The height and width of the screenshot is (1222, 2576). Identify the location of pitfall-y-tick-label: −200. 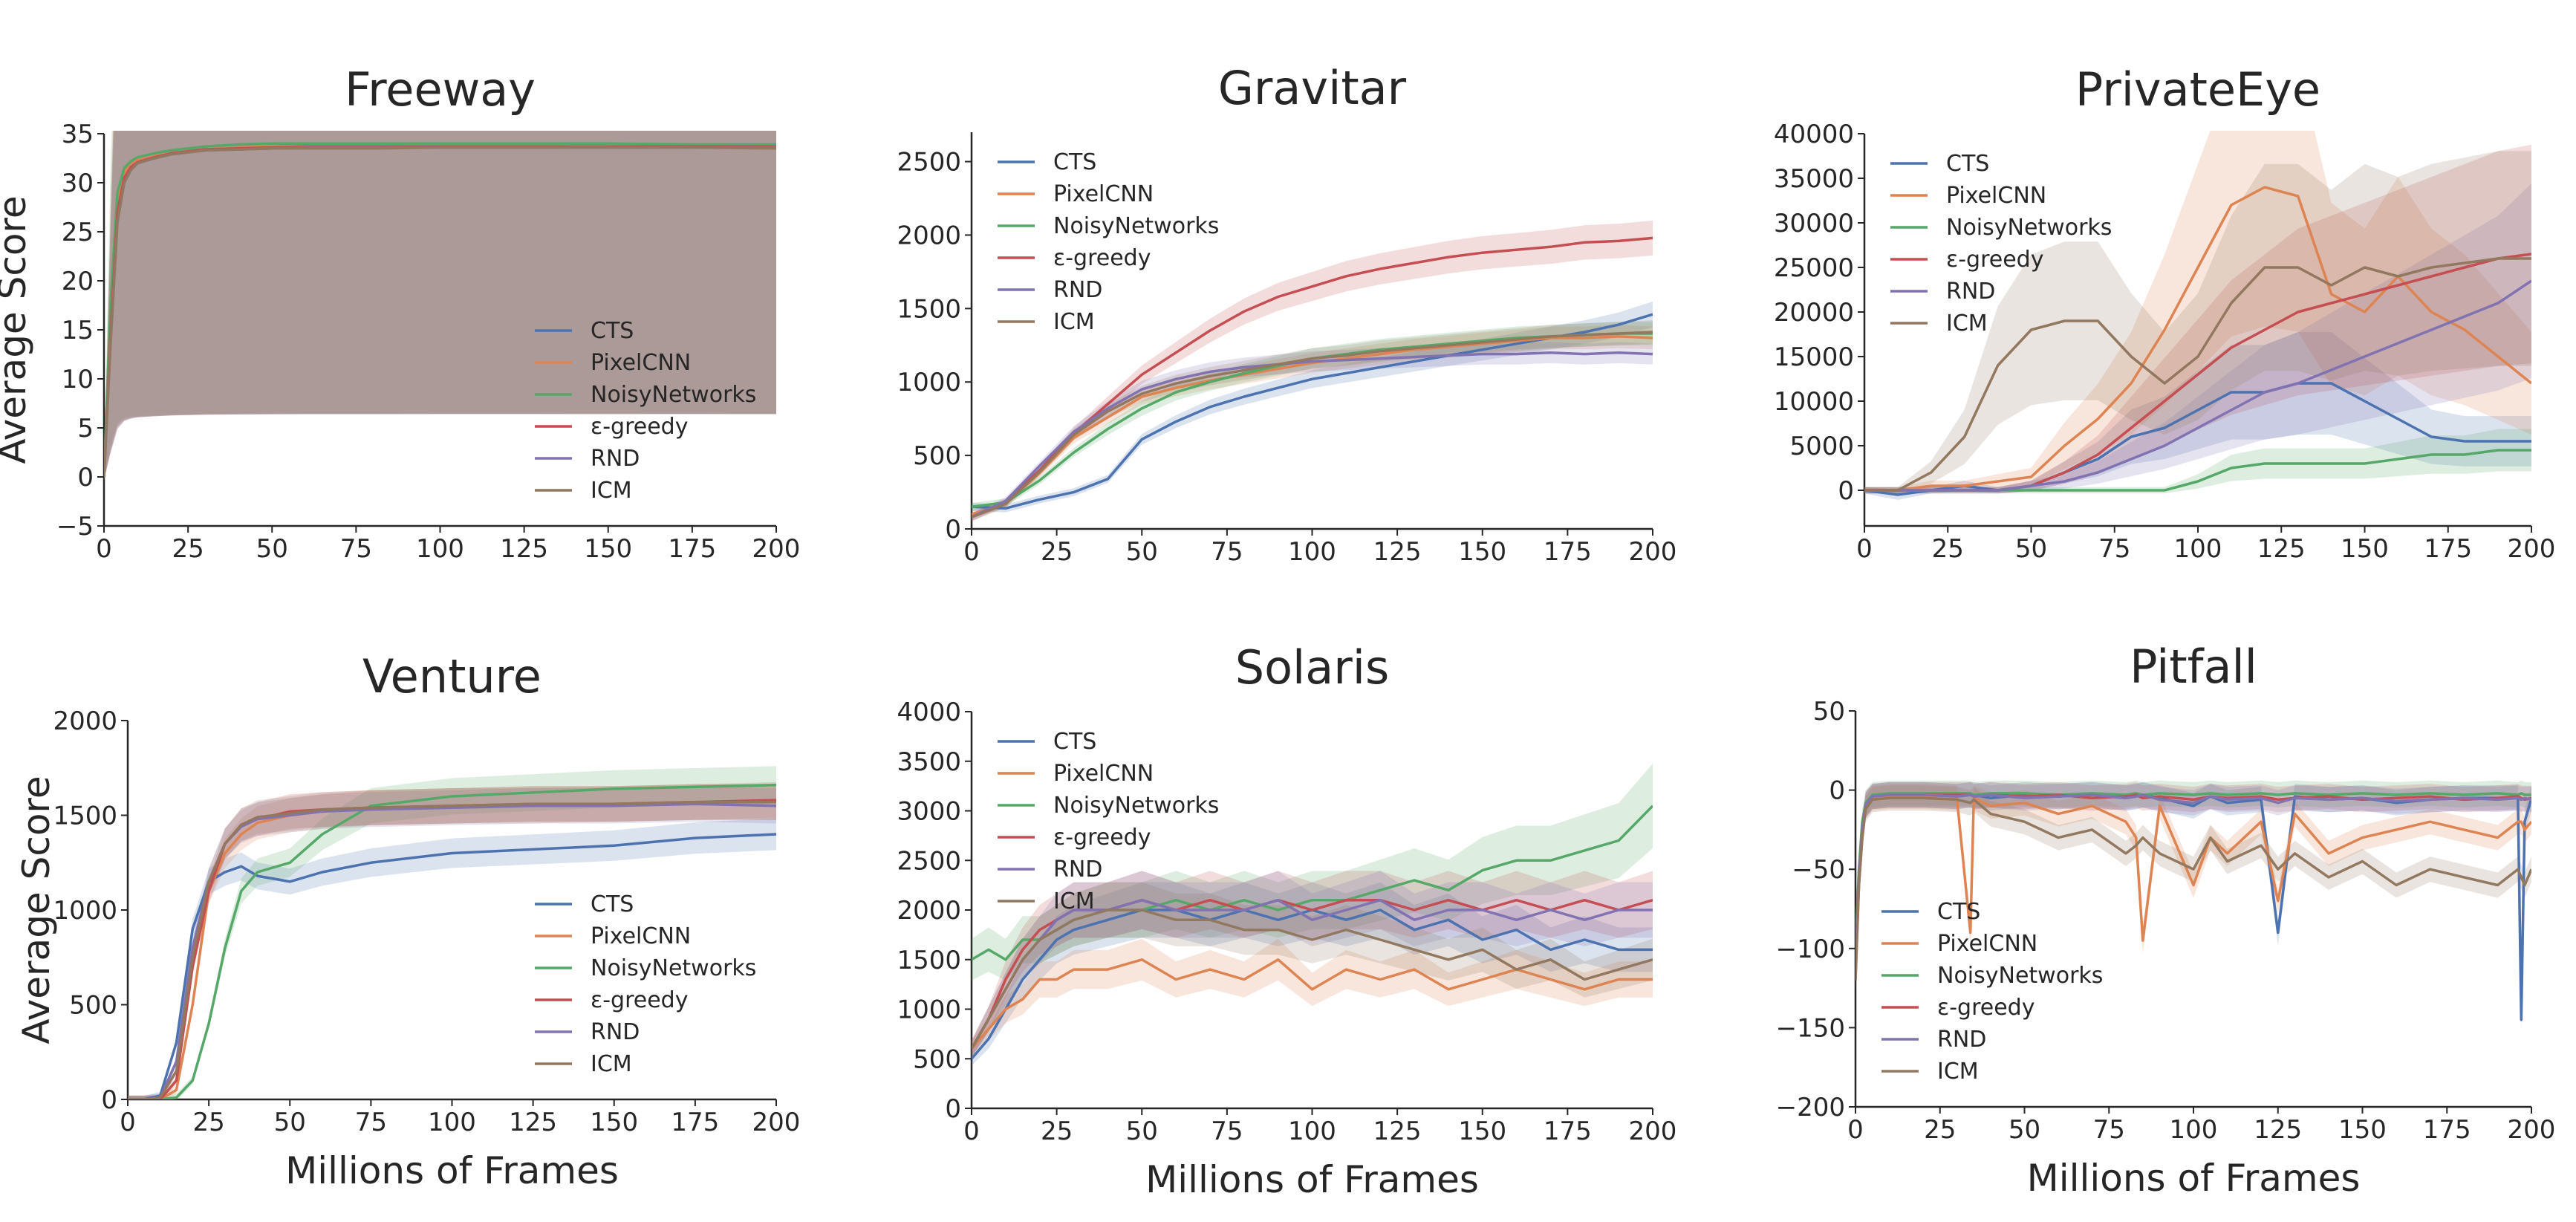
(1811, 1108).